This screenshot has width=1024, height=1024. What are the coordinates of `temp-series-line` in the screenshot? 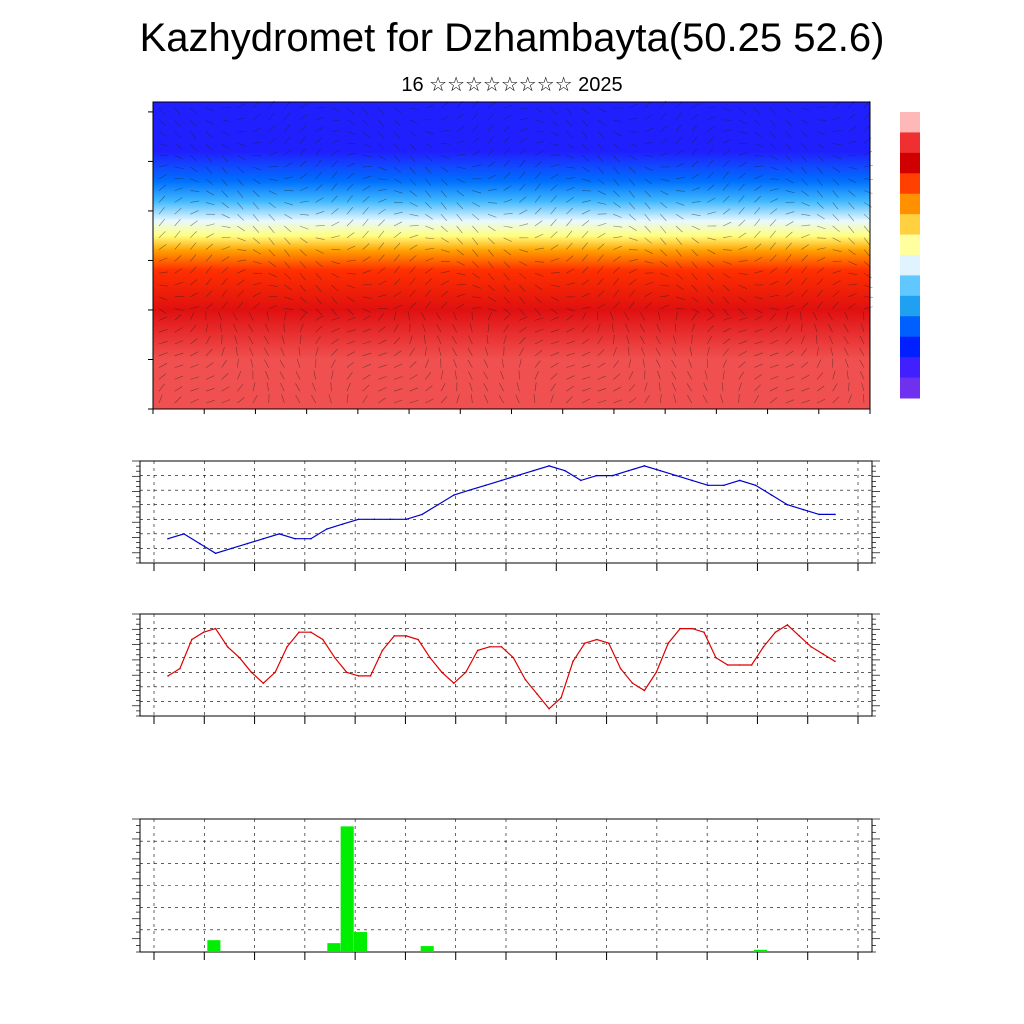 It's located at (501, 667).